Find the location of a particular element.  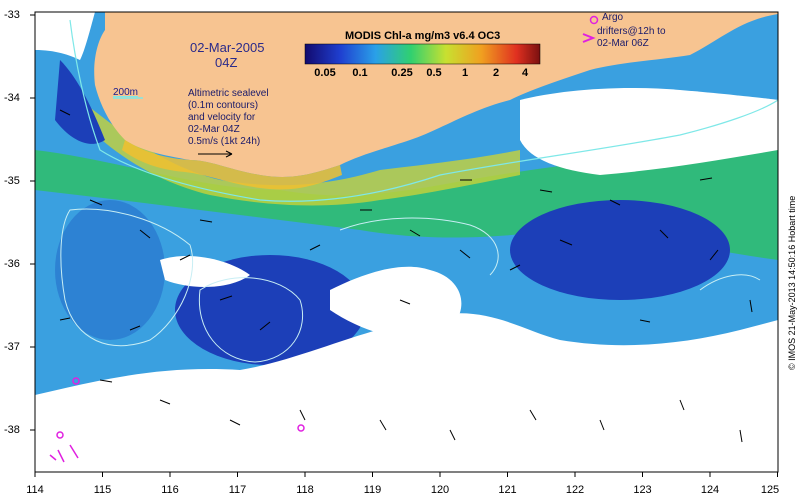

info-text: 02-Mar 04Z is located at coordinates (214, 129).